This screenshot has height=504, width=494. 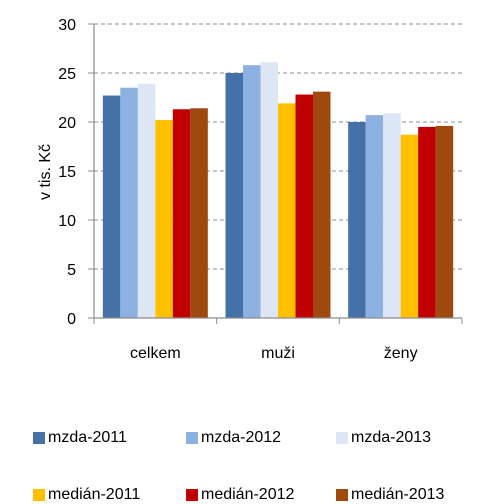 I want to click on legend-item: medián-2013, so click(x=390, y=495).